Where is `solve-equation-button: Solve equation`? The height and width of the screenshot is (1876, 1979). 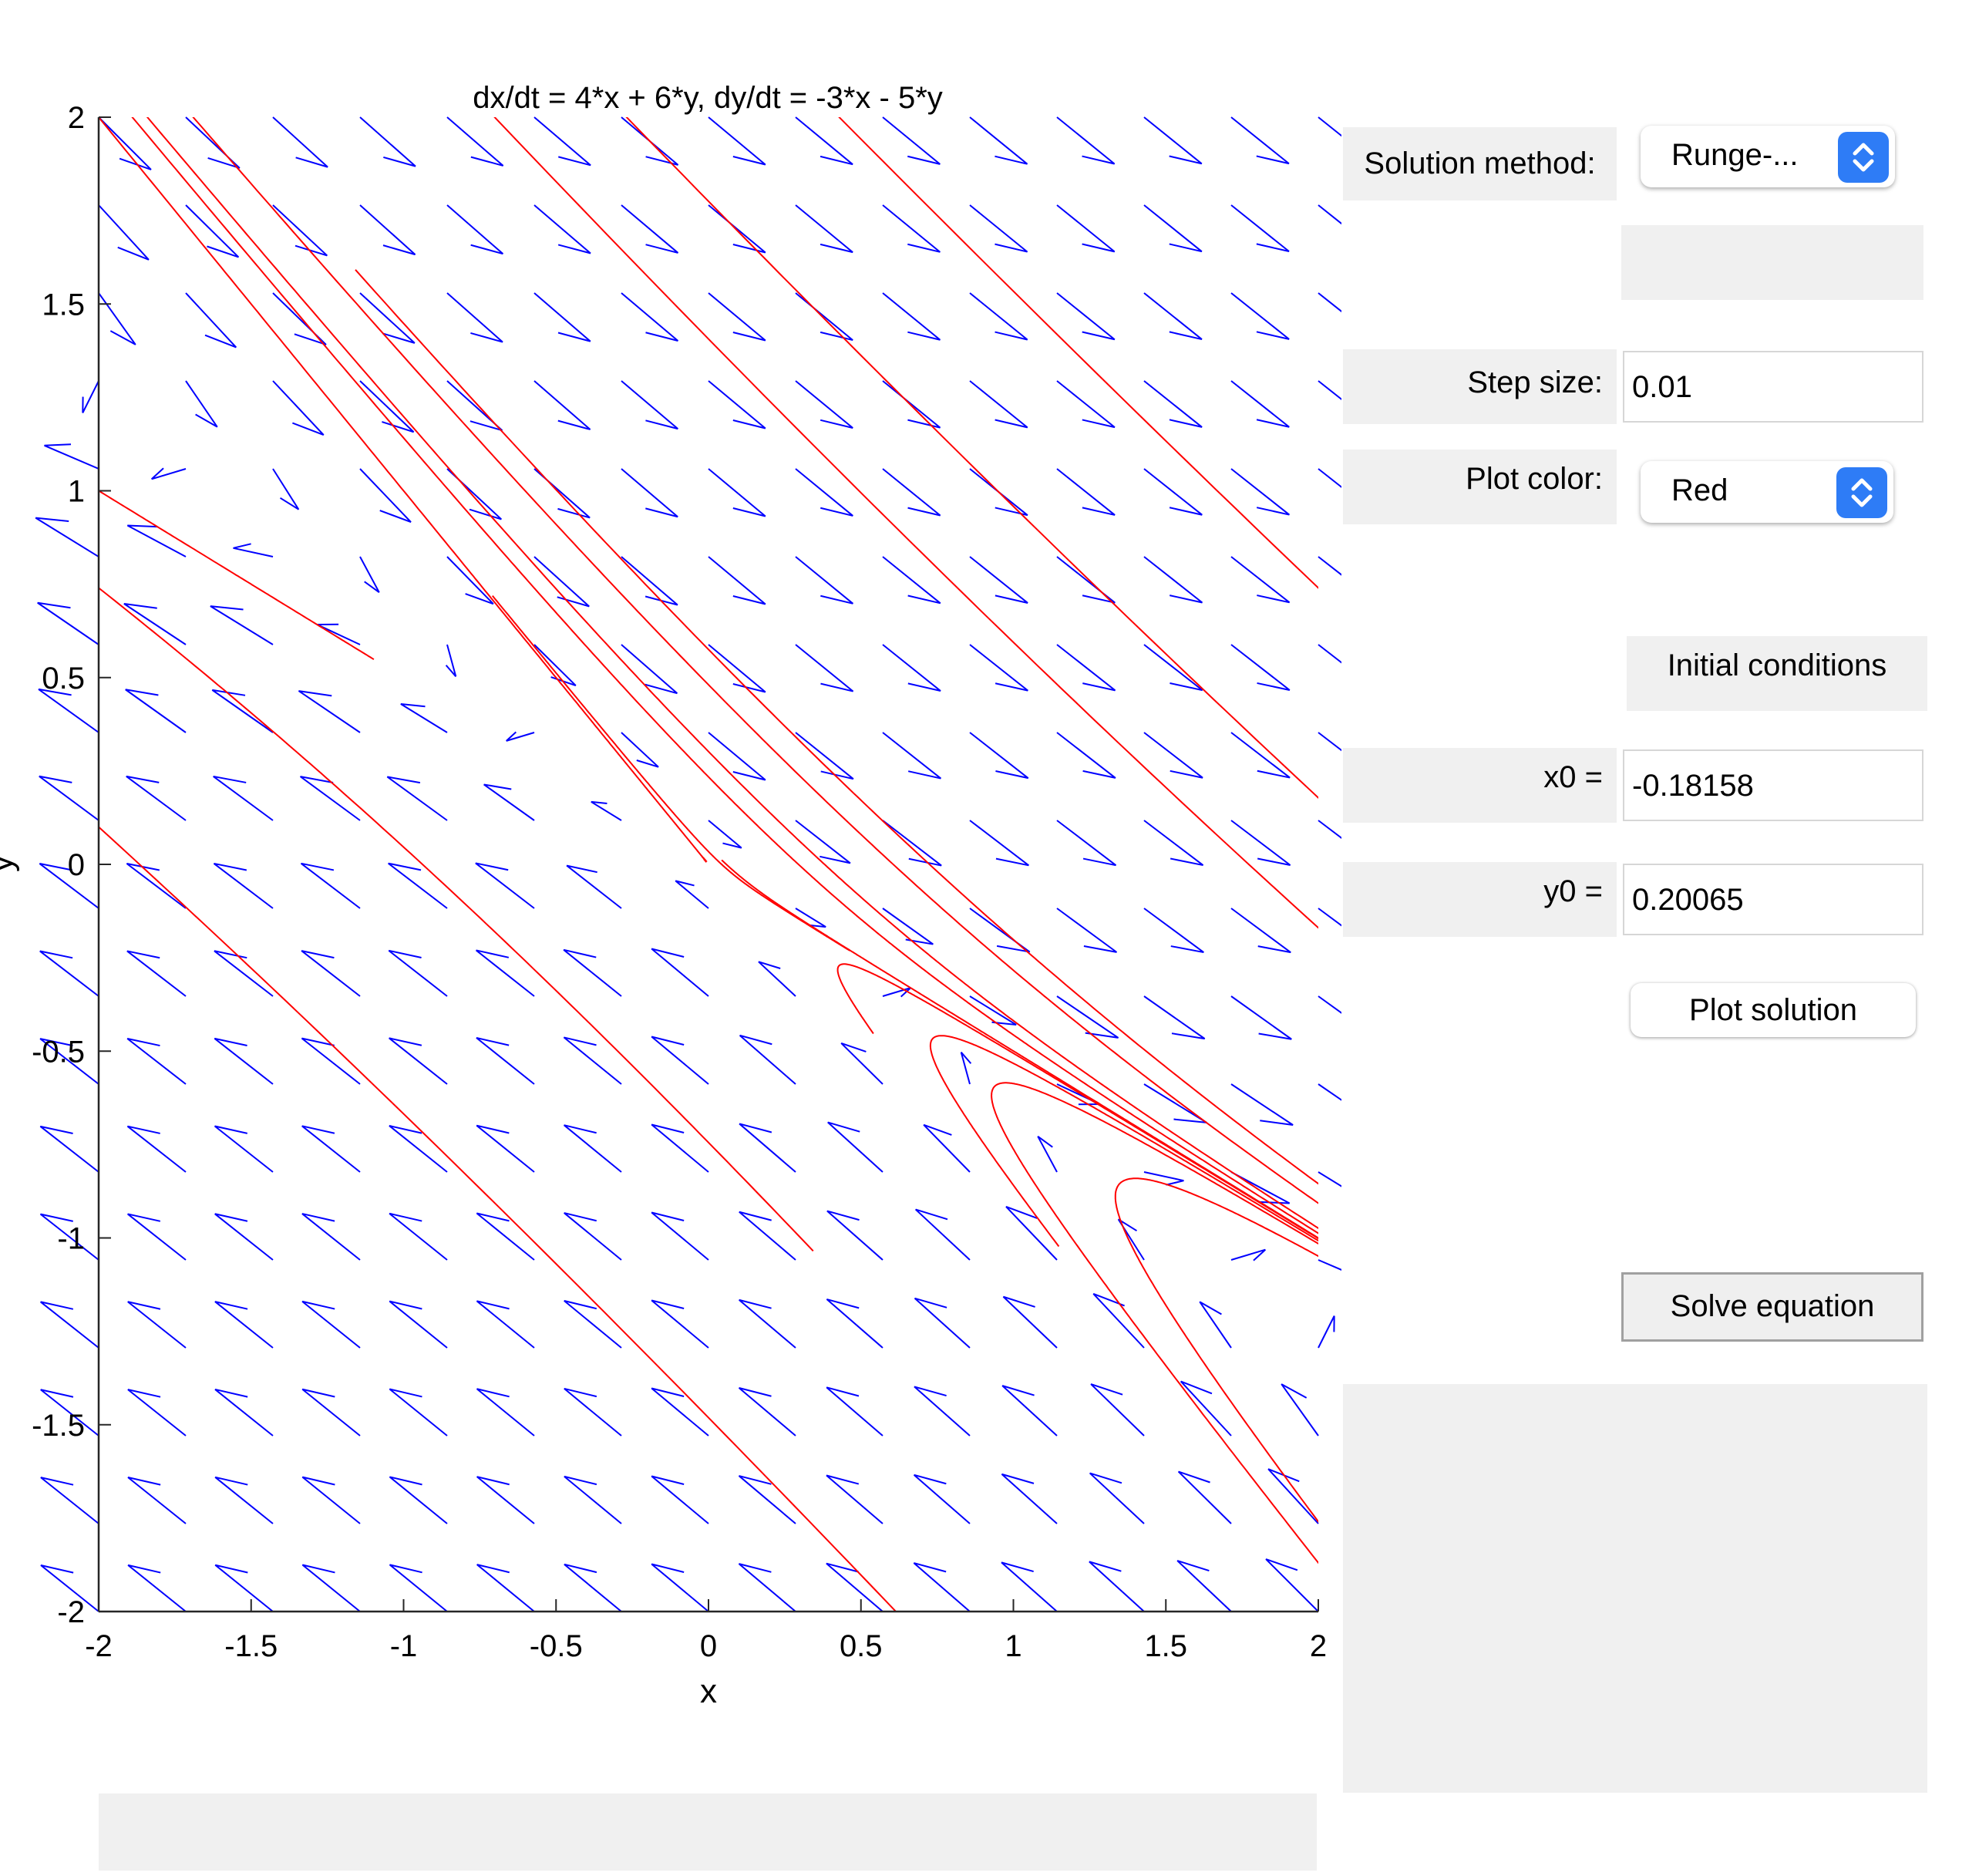 solve-equation-button: Solve equation is located at coordinates (1772, 1307).